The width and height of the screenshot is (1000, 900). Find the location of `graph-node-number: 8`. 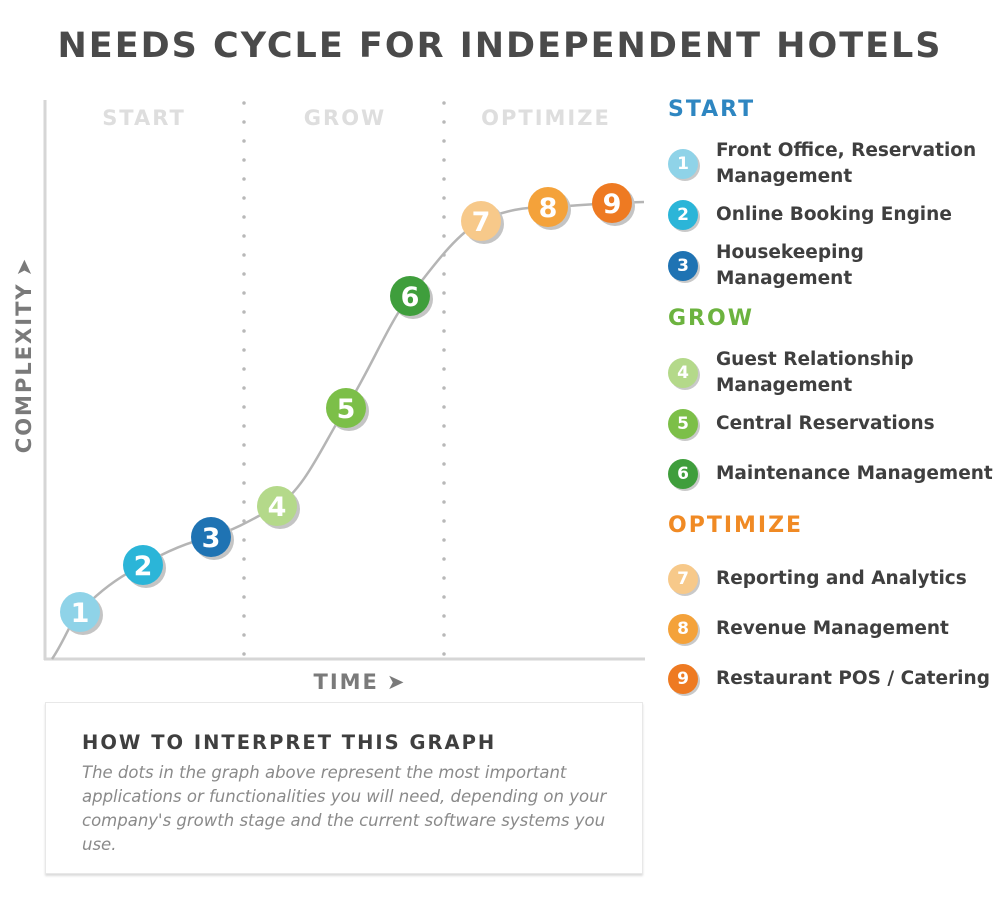

graph-node-number: 8 is located at coordinates (548, 208).